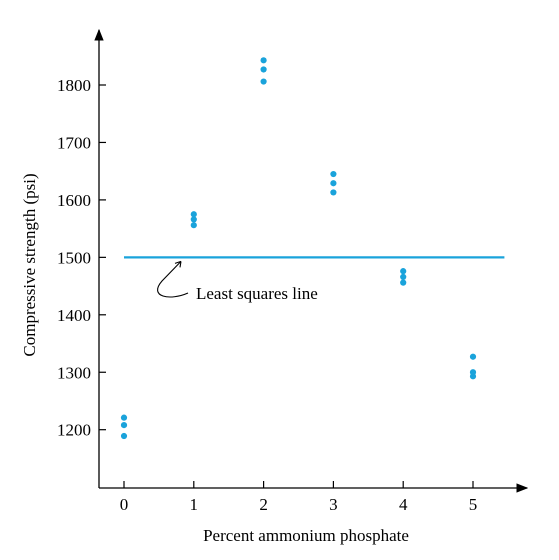 Image resolution: width=559 pixels, height=560 pixels. What do you see at coordinates (74, 142) in the screenshot?
I see `y-tick-label: 1700` at bounding box center [74, 142].